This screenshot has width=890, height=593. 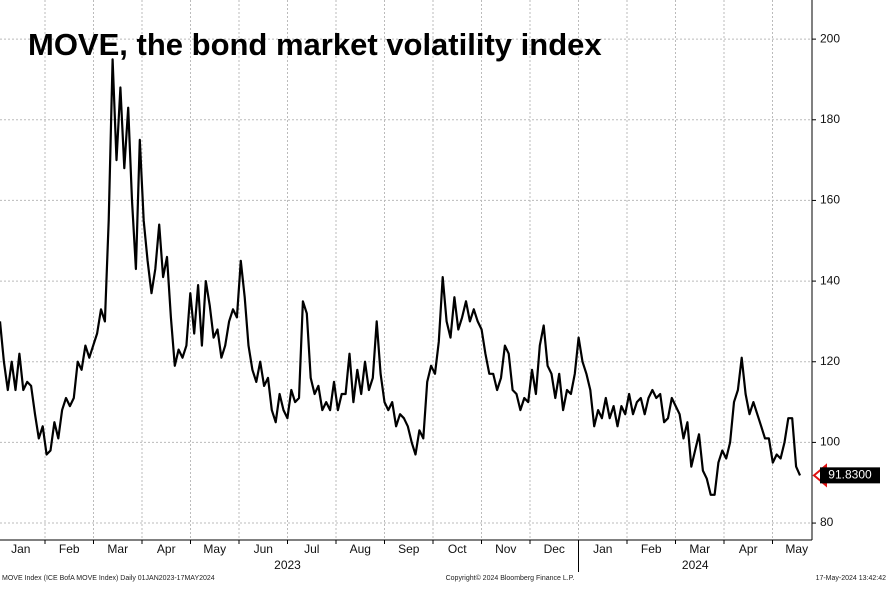 I want to click on footer-center: Copyright© 2024 Bloomberg Finance L.P., so click(x=510, y=578).